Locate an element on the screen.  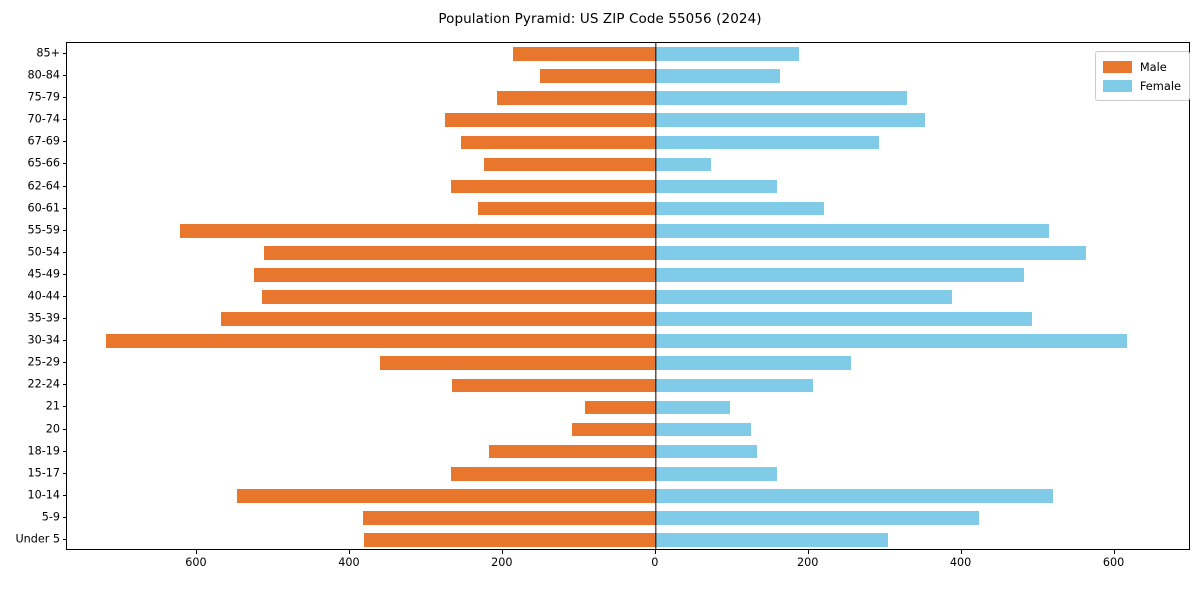
xtick-label: 600 is located at coordinates (196, 562).